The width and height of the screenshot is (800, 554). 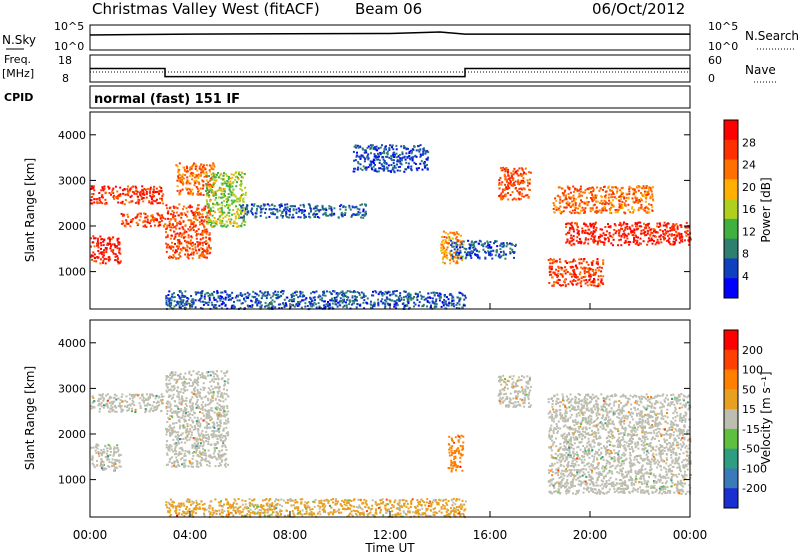 I want to click on cpid-frame, so click(x=390, y=97).